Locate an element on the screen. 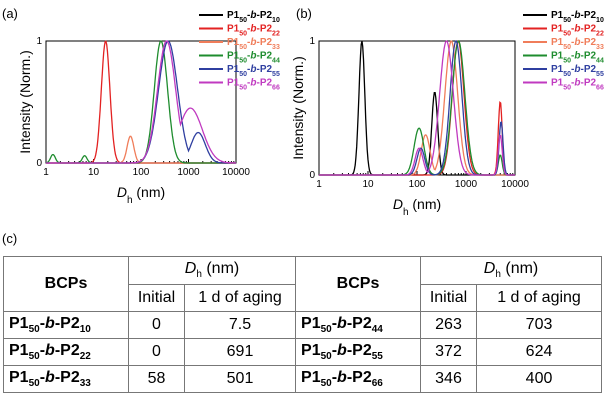 The width and height of the screenshot is (604, 419). dh-initial-left: 58 is located at coordinates (156, 379).